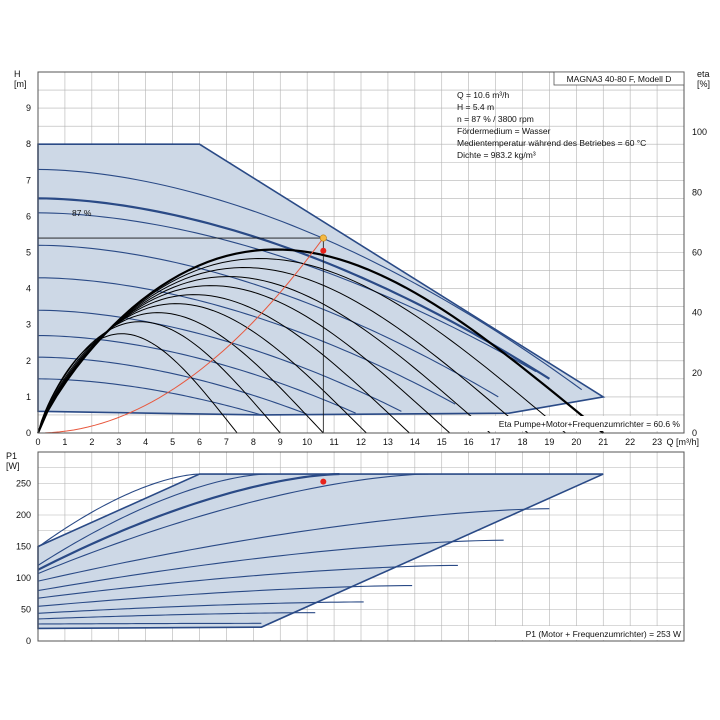 The image size is (720, 720). What do you see at coordinates (26, 610) in the screenshot?
I see `power-tick-label: 50` at bounding box center [26, 610].